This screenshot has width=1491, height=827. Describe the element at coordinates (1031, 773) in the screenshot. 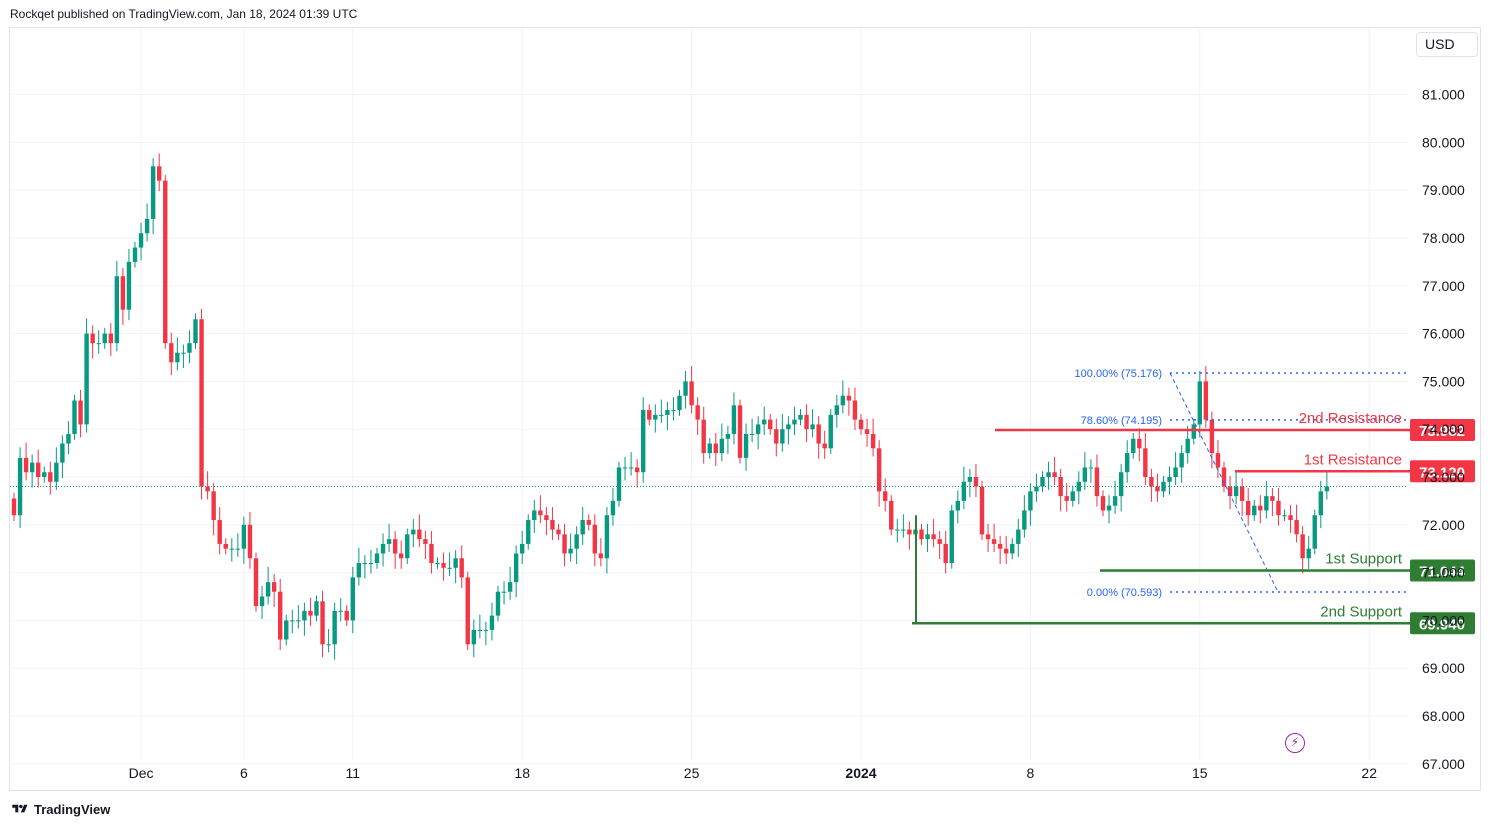

I see `x-tick-label: 8` at that location.